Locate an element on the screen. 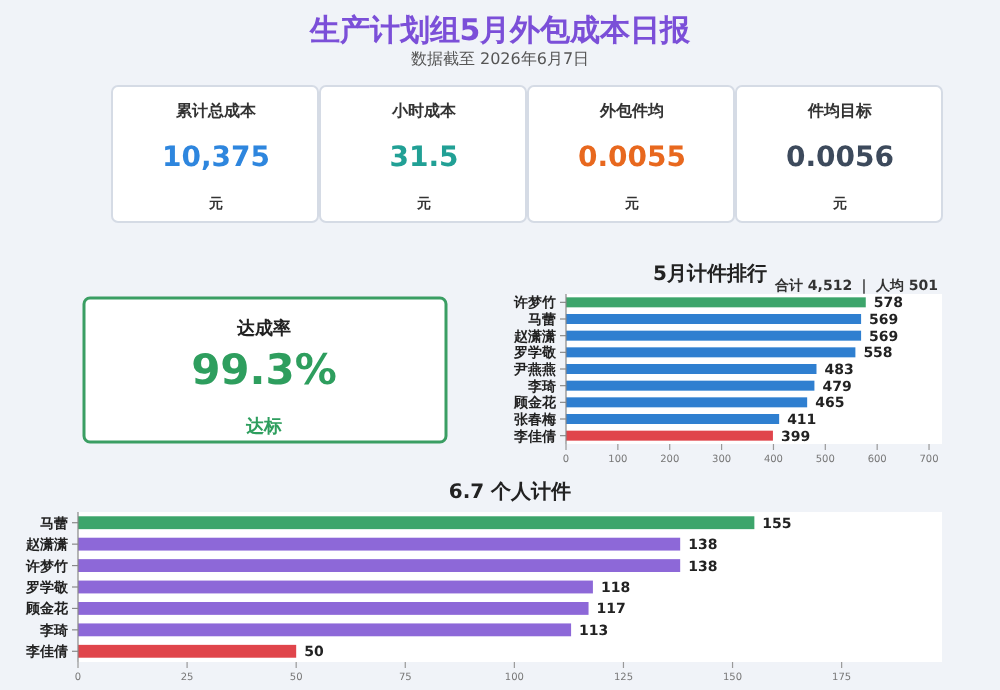 The height and width of the screenshot is (690, 1000). text: 件均目标 is located at coordinates (839, 111).